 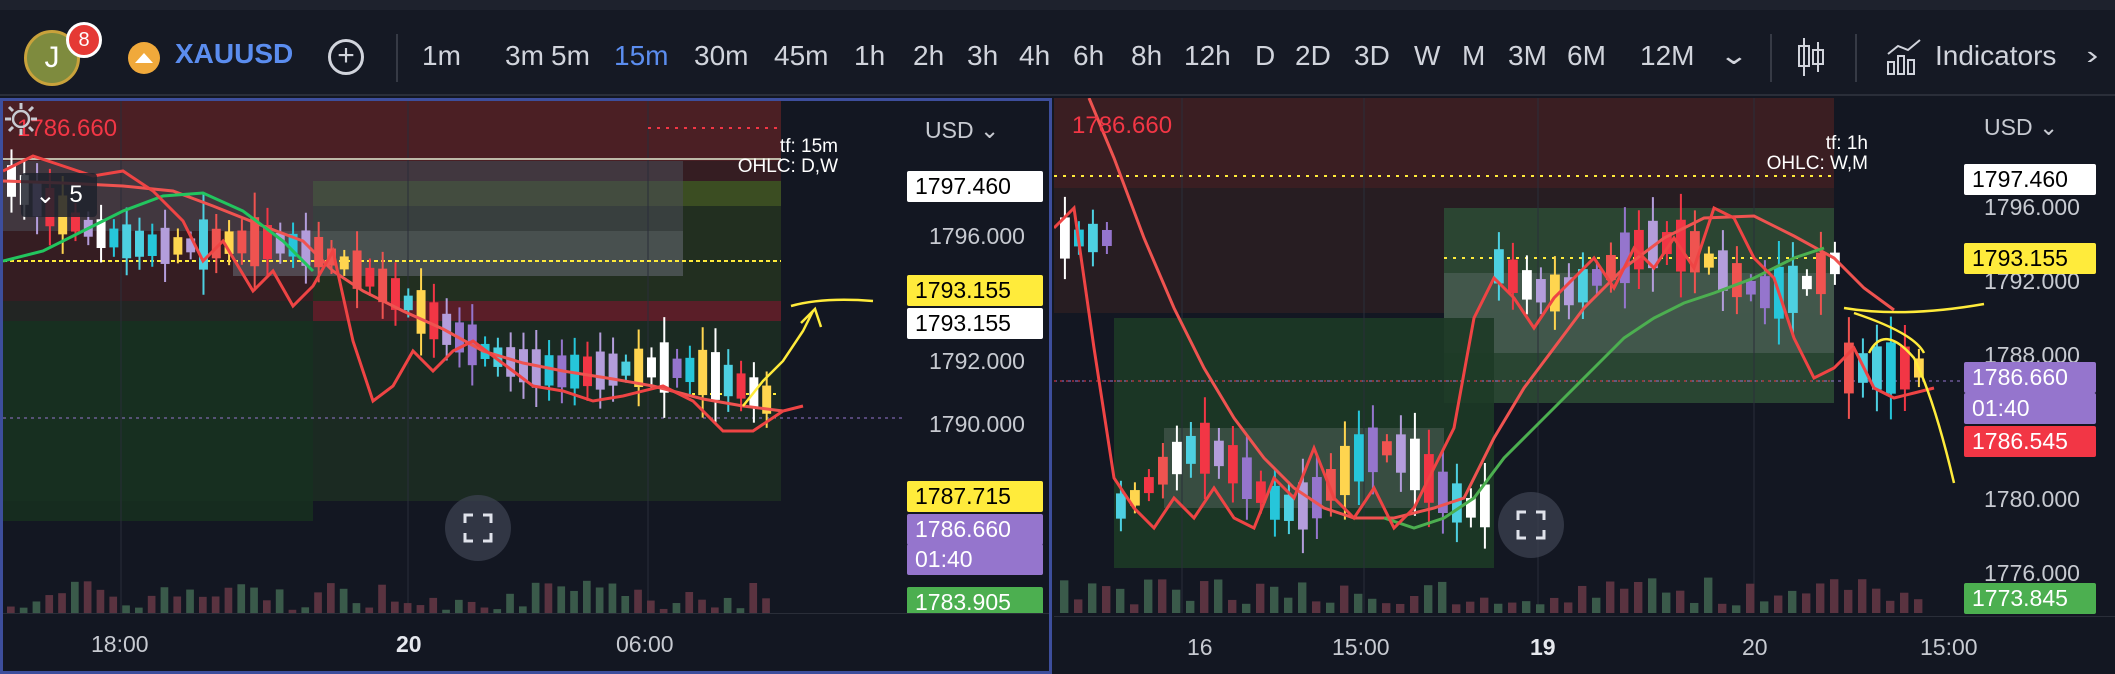 What do you see at coordinates (870, 55) in the screenshot?
I see `timeframe-1h: 1h` at bounding box center [870, 55].